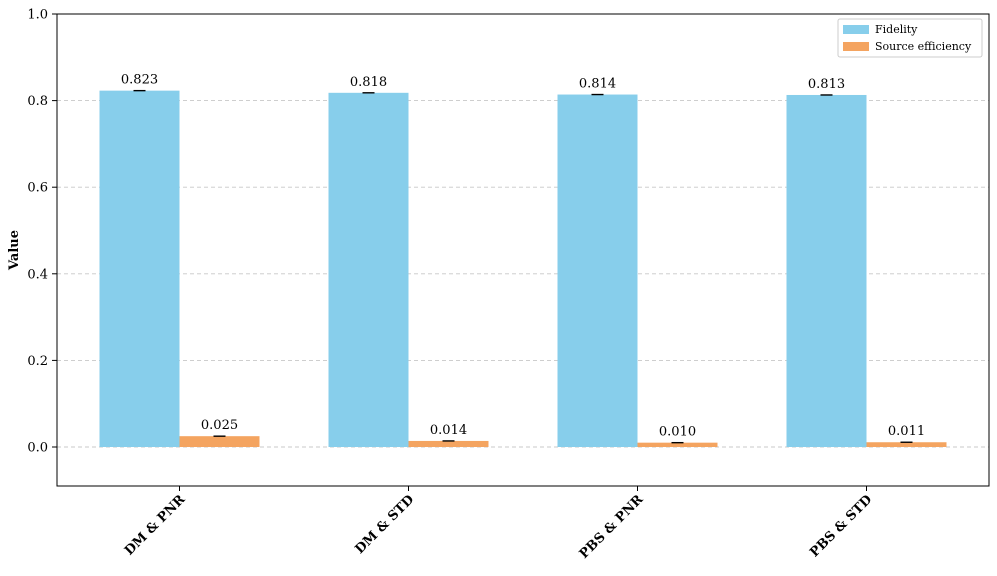  Describe the element at coordinates (612, 527) in the screenshot. I see `x-tick-label: PBS & PNR` at that location.